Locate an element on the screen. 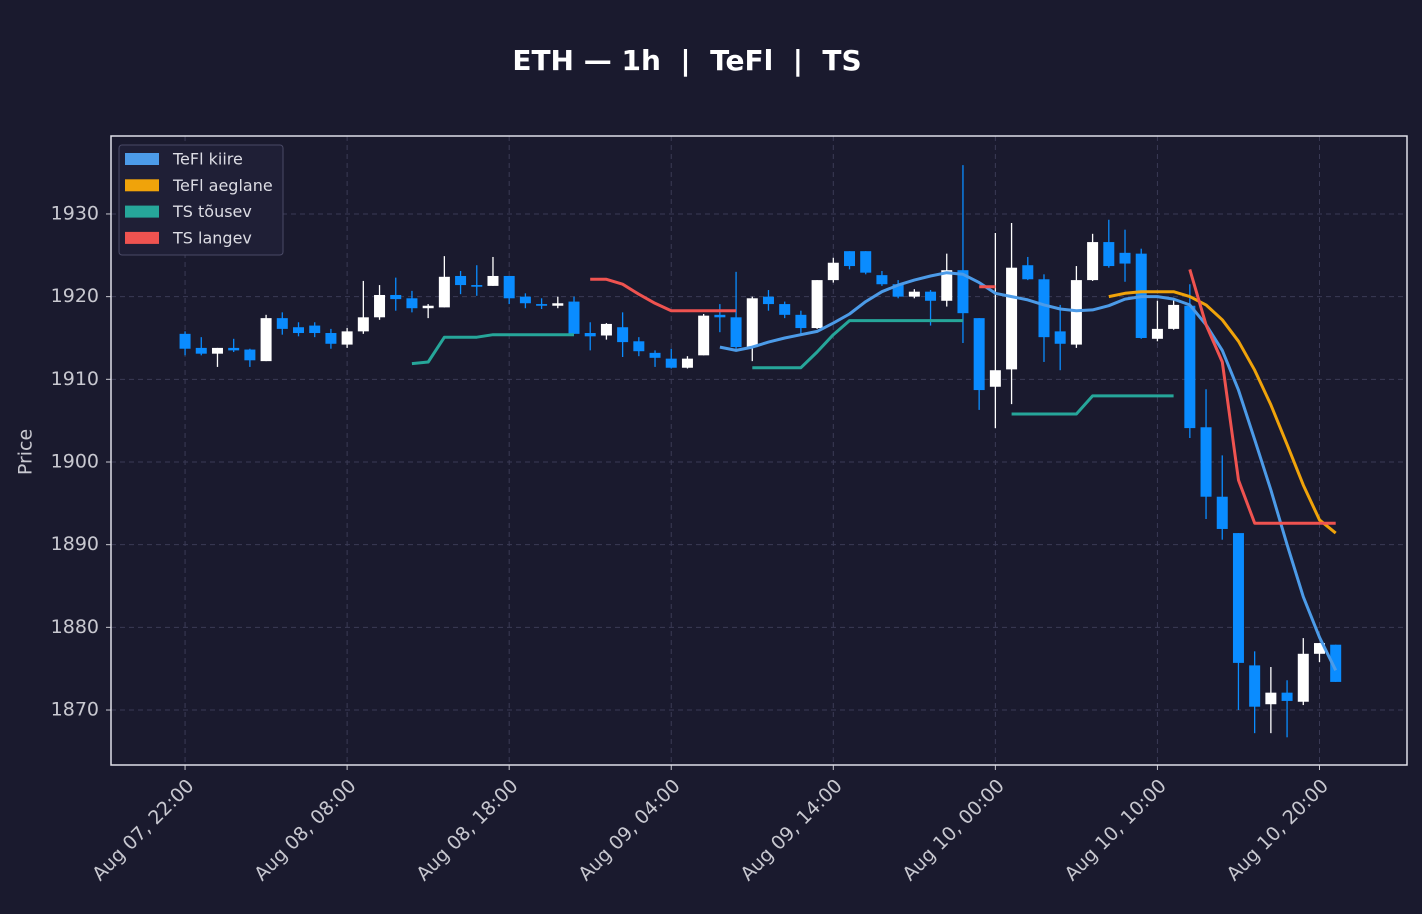 This screenshot has width=1422, height=914. y-tick-label: 1880 is located at coordinates (75, 627).